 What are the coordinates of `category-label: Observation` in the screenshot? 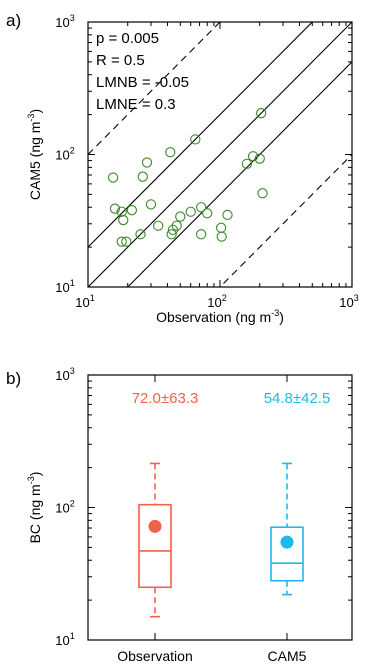 It's located at (154, 656).